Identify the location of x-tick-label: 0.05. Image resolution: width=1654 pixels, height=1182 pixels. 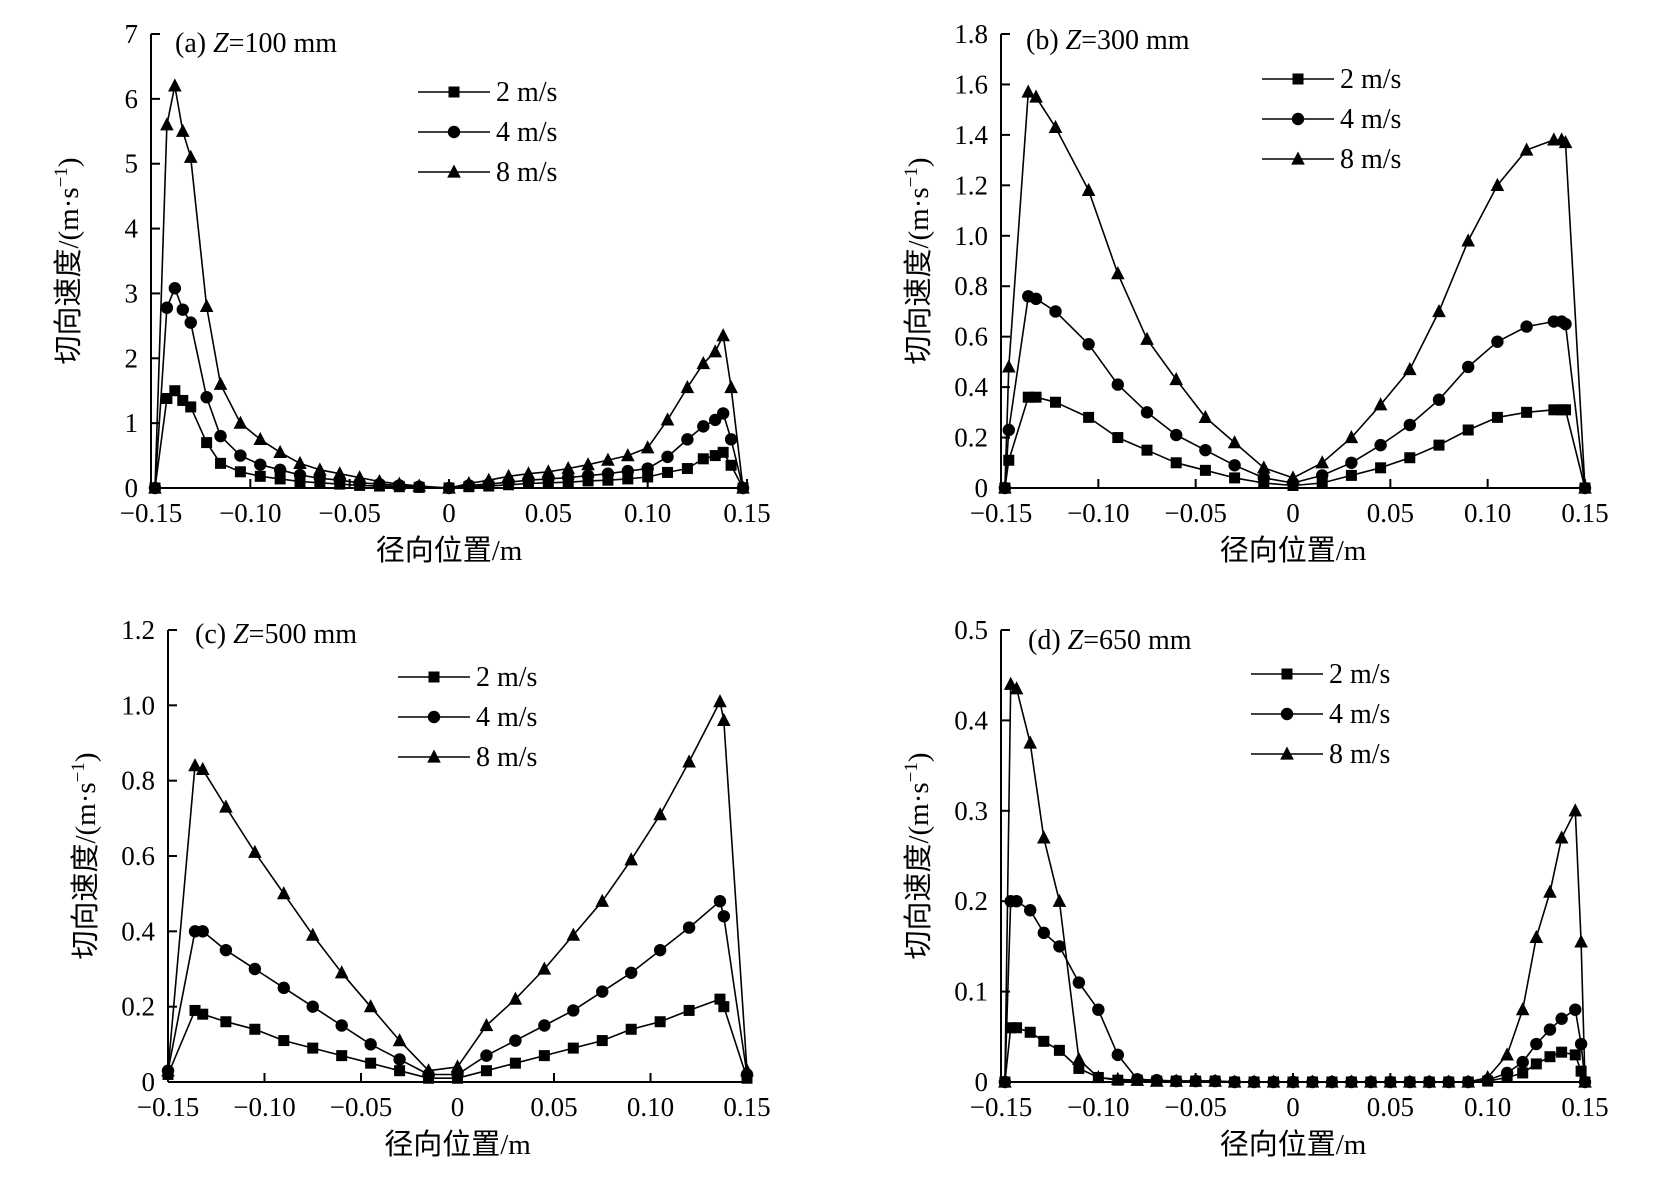
(553, 1107).